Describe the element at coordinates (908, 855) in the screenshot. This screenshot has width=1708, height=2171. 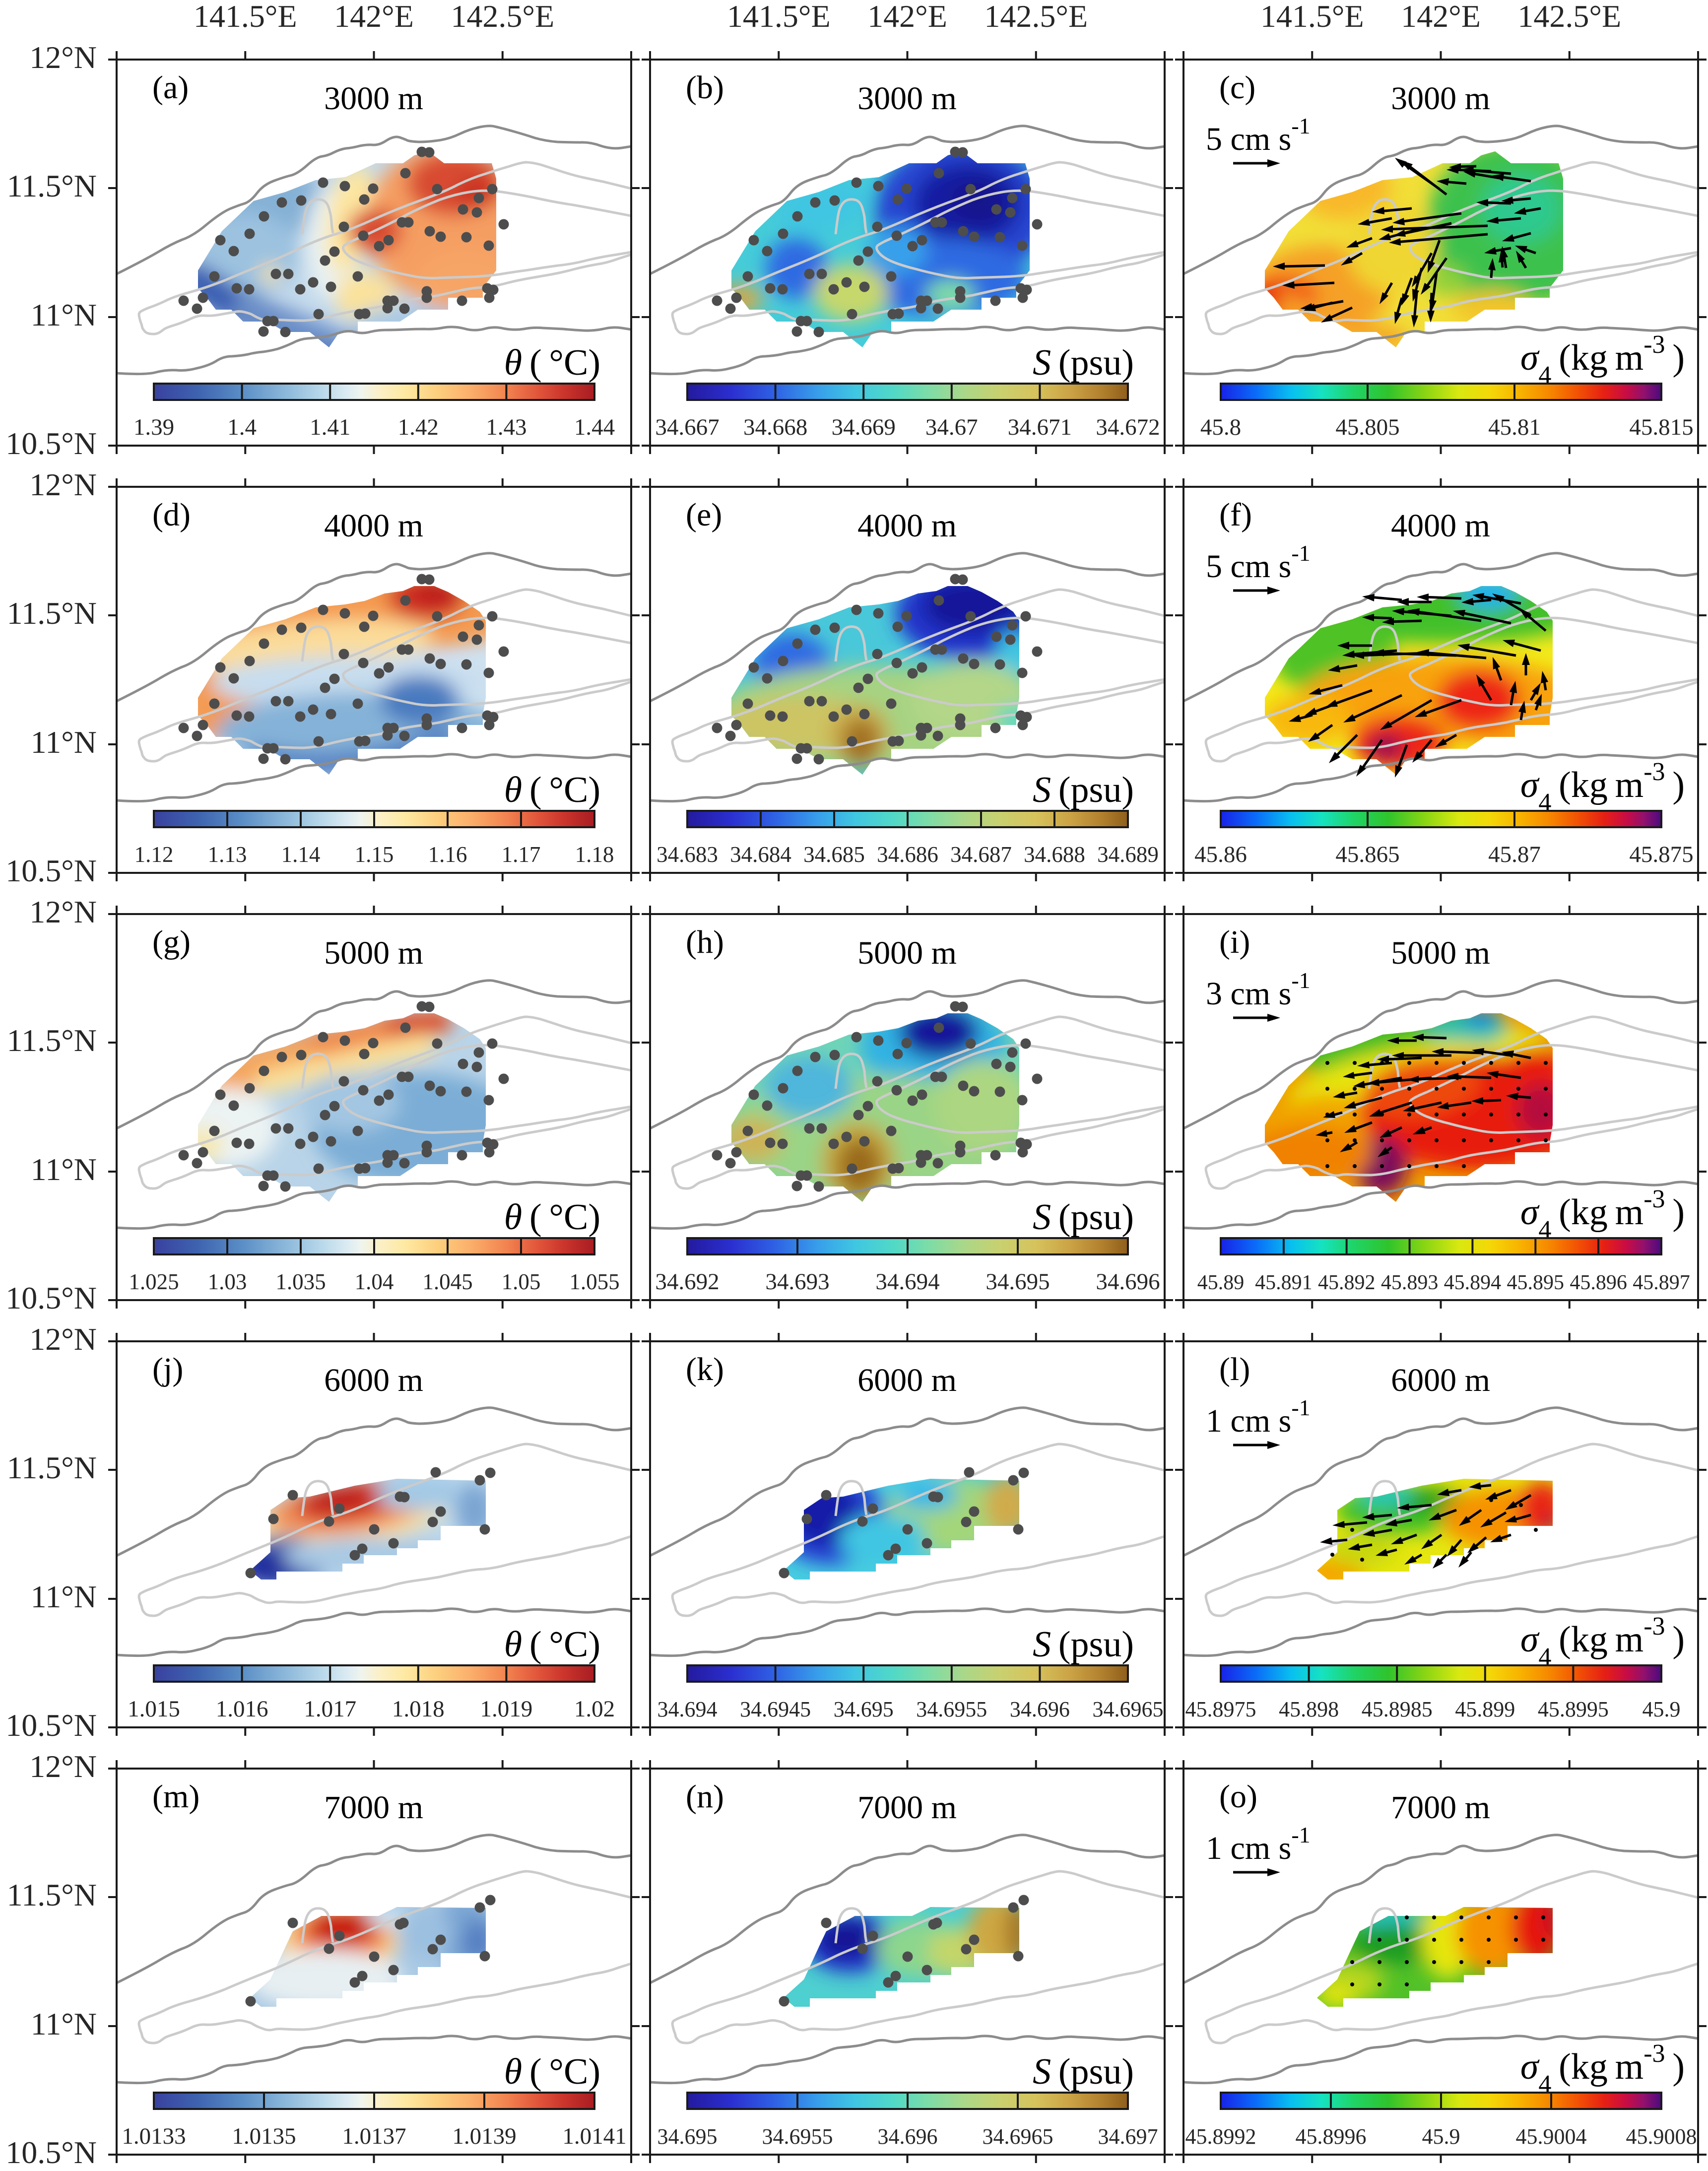
I see `svg-text: 34.686` at that location.